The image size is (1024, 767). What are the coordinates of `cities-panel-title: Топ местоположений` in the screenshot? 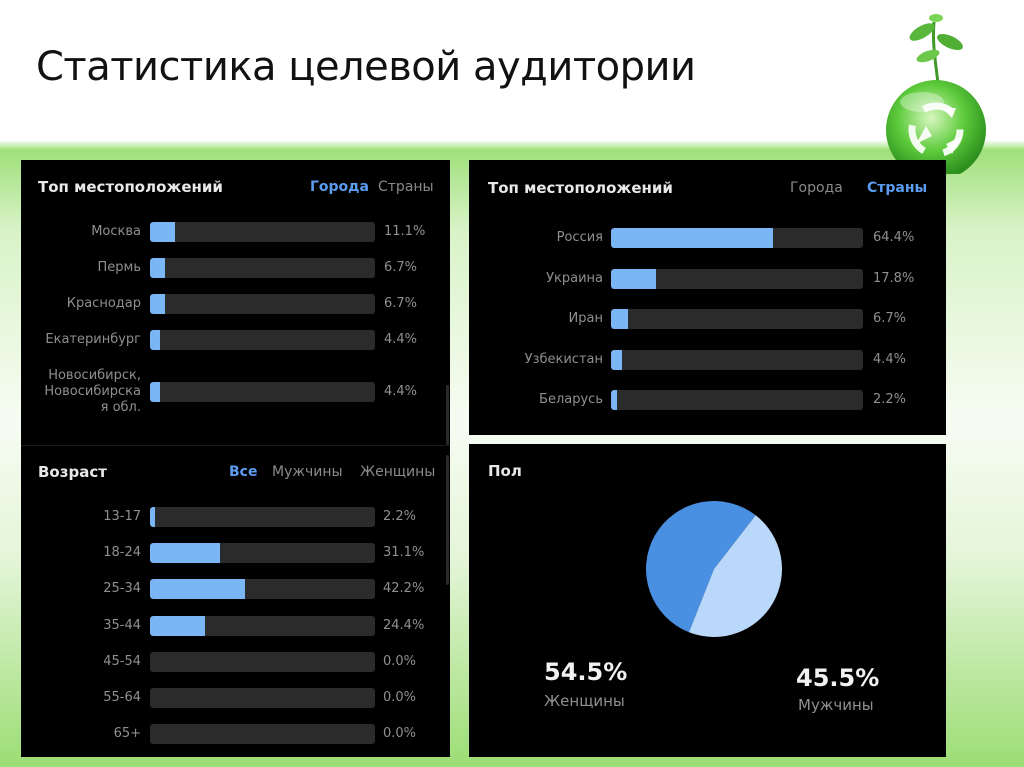 It's located at (130, 187).